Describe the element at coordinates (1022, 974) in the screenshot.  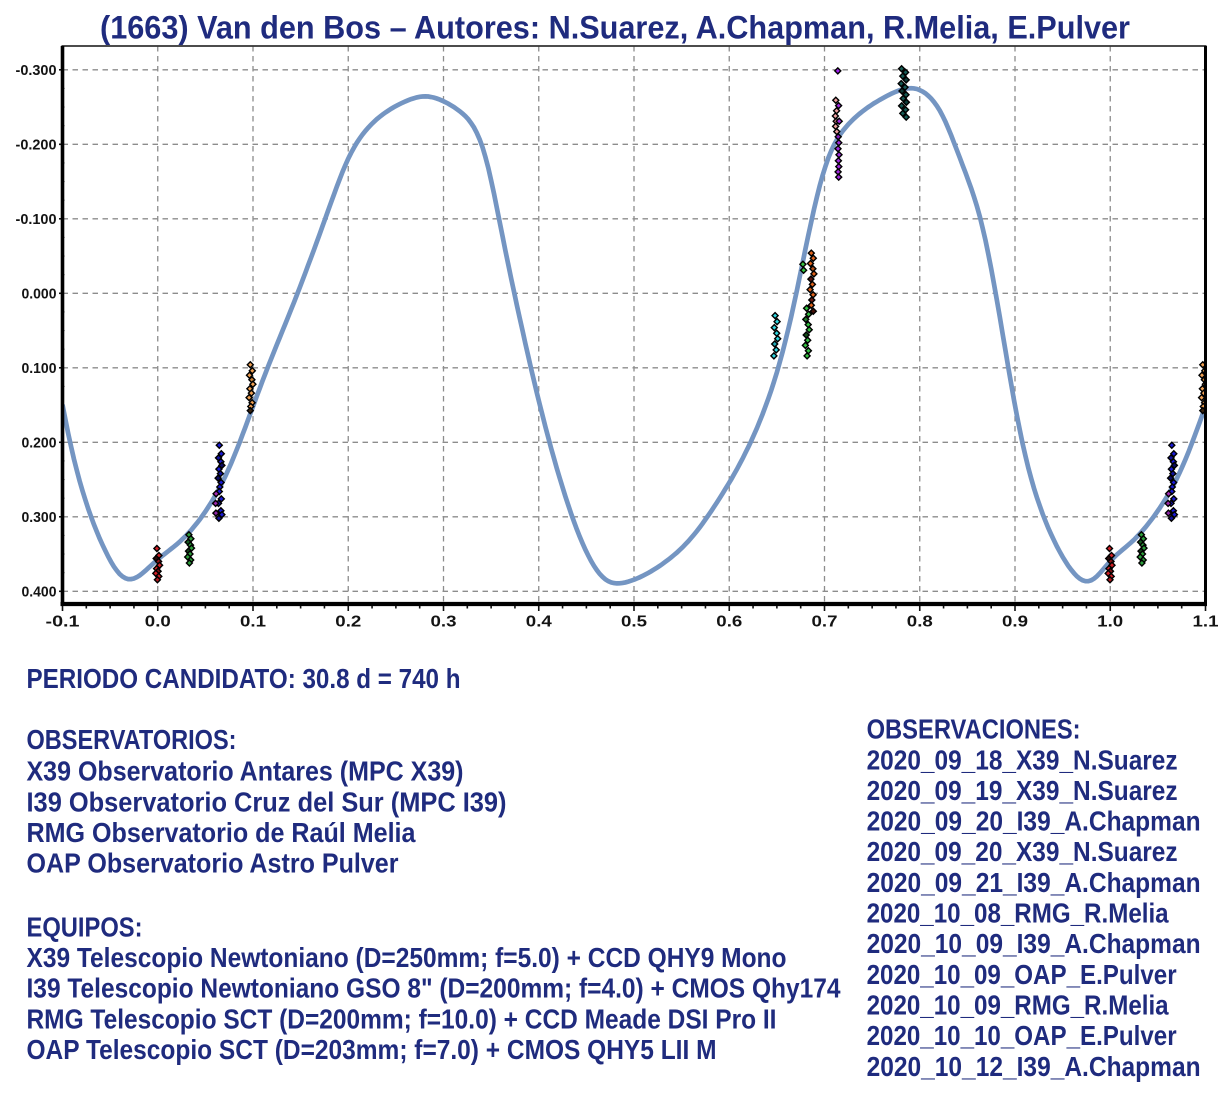
I see `svg-text: 2020_10_09_OAP_E.Pulver` at that location.